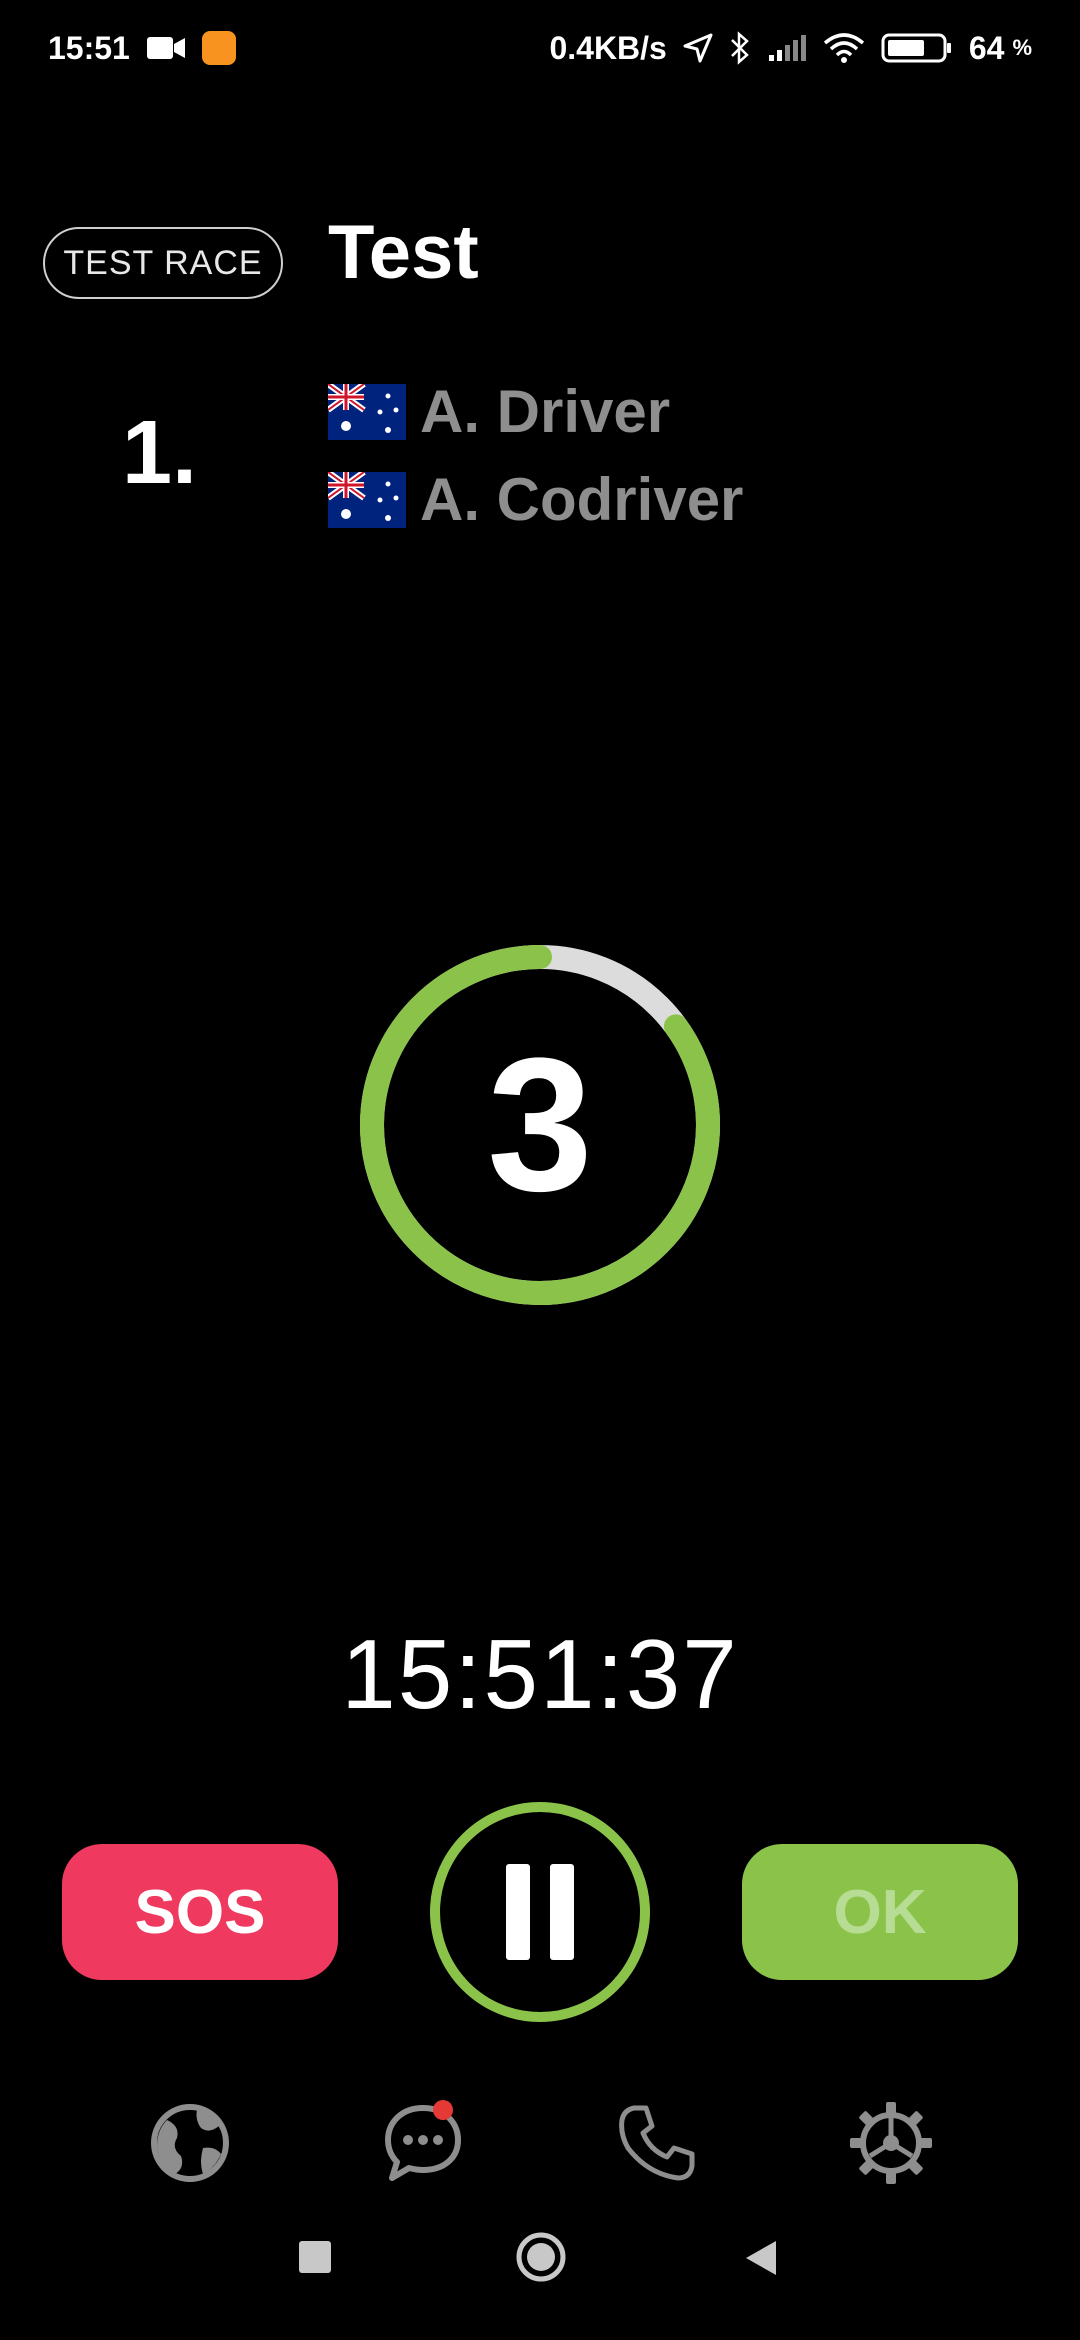  I want to click on signal-icon, so click(787, 48).